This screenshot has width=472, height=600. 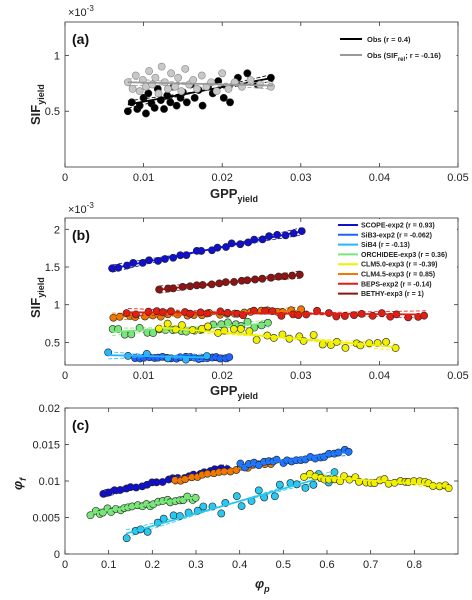 I want to click on y-tick-label: 0.005, so click(x=46, y=519).